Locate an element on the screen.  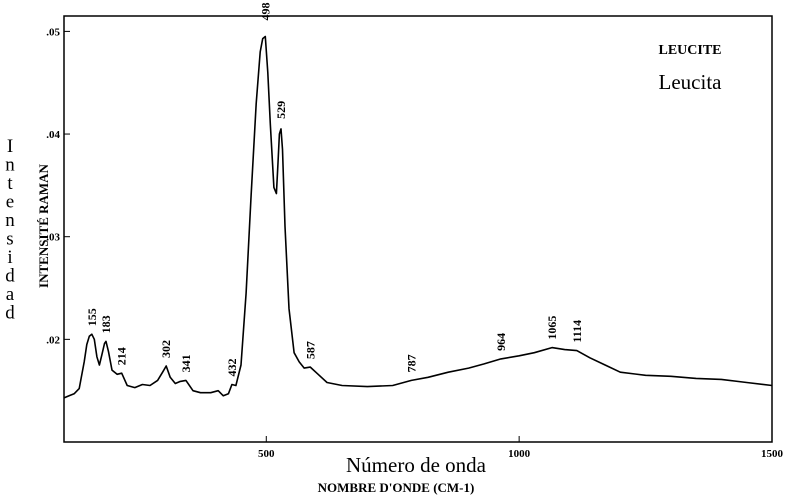
y-tick-label: .04 is located at coordinates (53, 135).